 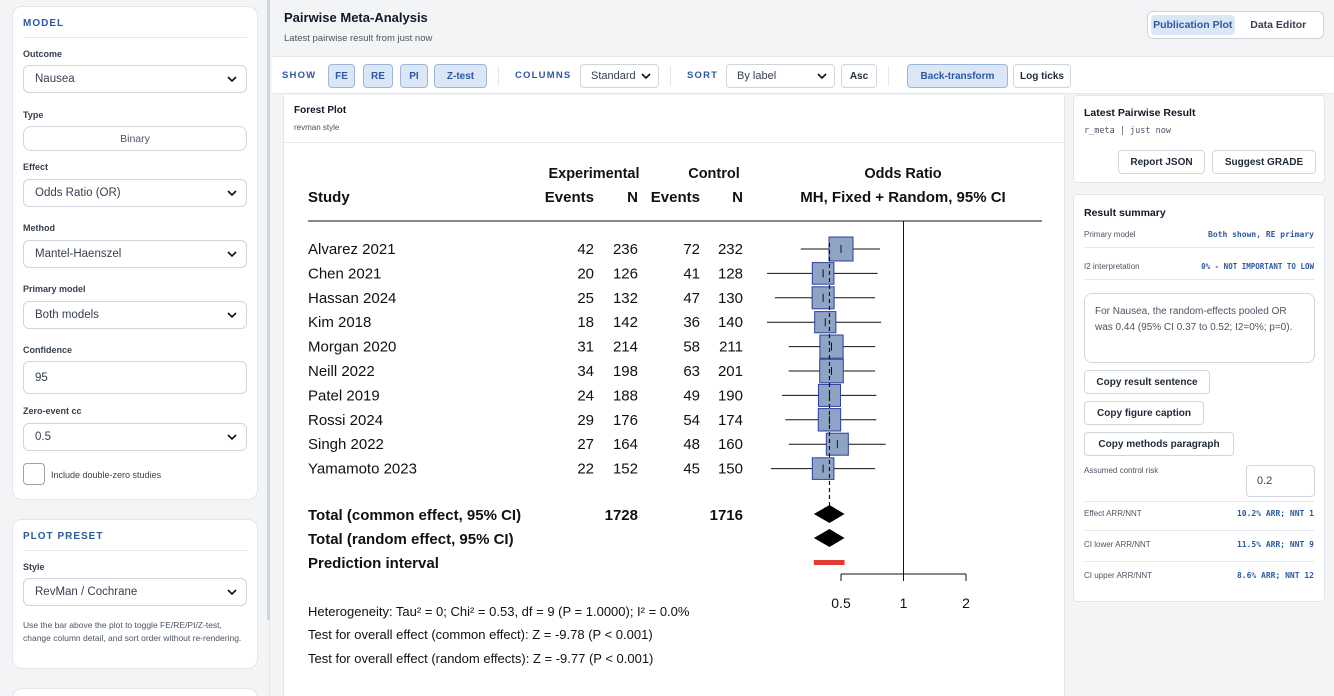 What do you see at coordinates (135, 377) in the screenshot?
I see `confidence-input: 95` at bounding box center [135, 377].